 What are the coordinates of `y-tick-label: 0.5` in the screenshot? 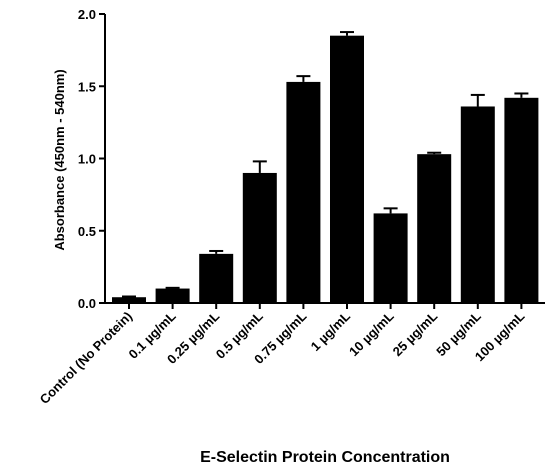 It's located at (87, 231).